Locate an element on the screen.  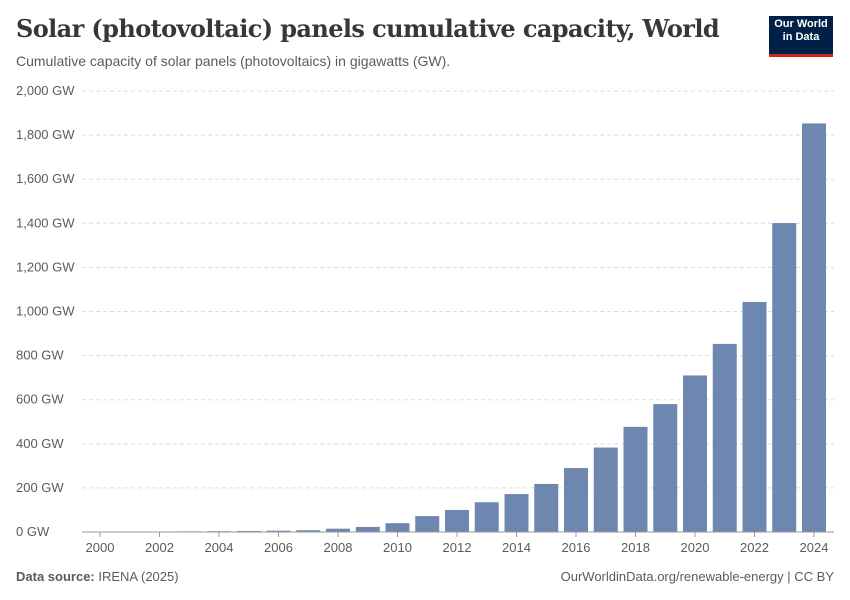
x-tick-label: 2000 is located at coordinates (100, 547).